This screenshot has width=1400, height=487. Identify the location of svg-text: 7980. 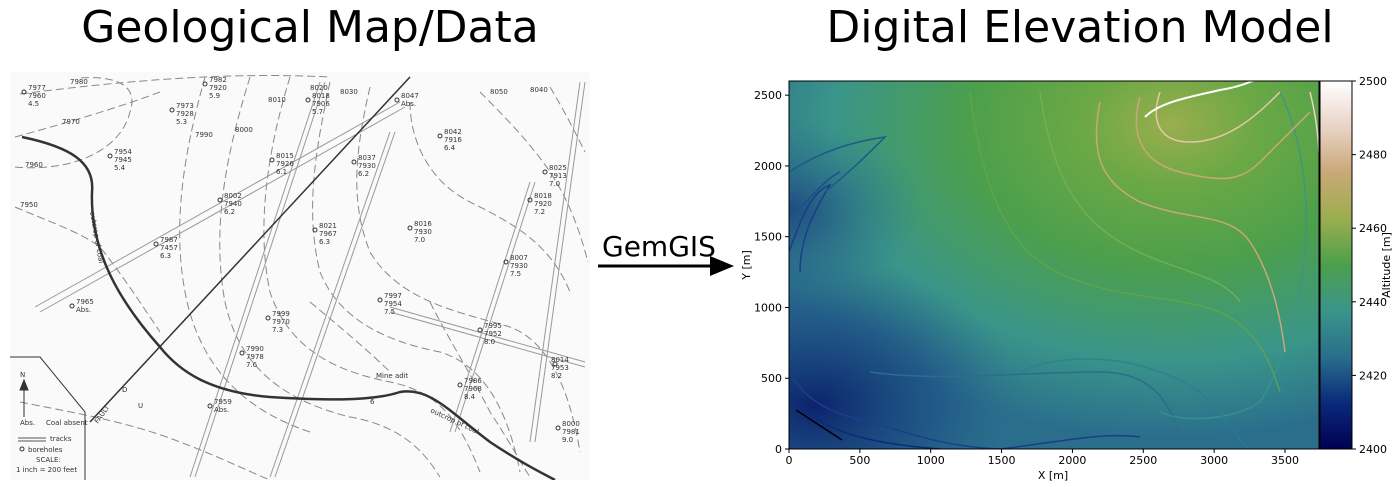
(79, 82).